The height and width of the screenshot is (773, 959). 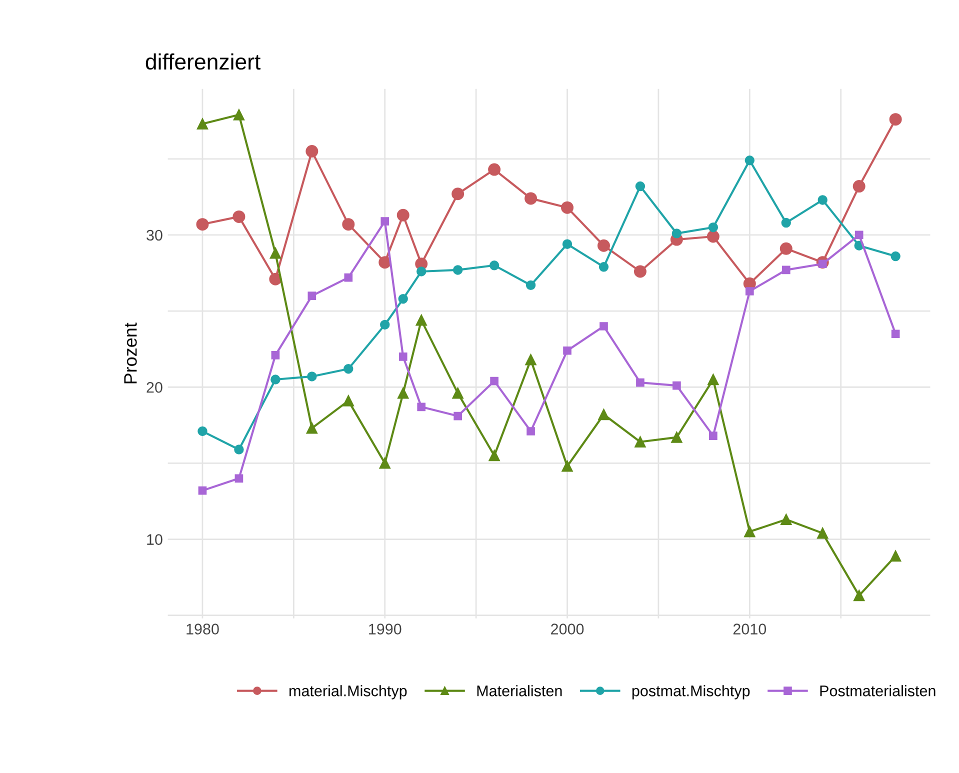 I want to click on legend-label: postmat.Mischtyp, so click(x=691, y=692).